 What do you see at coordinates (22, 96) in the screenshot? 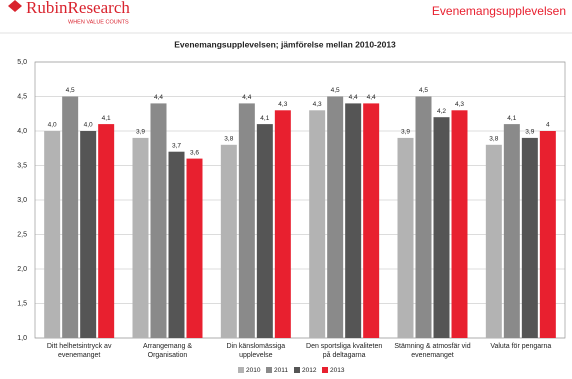
I see `y-tick-label: 4,5` at bounding box center [22, 96].